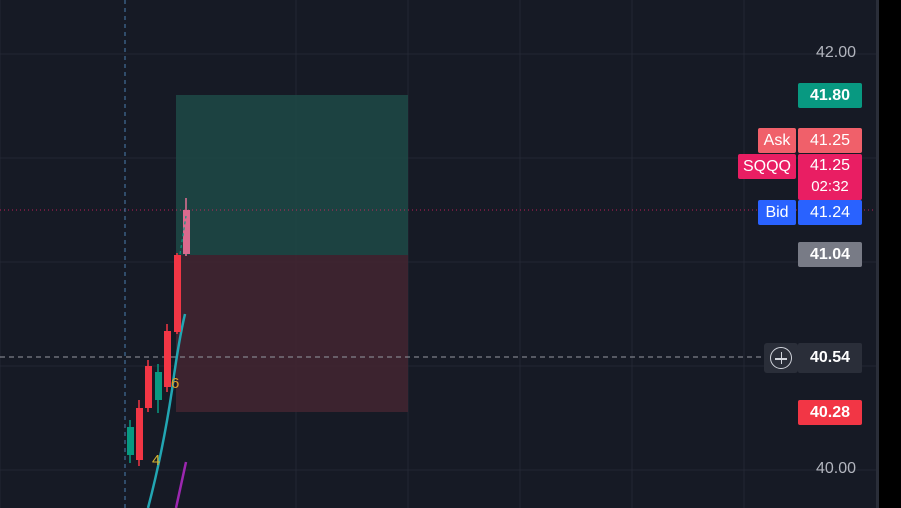 Image resolution: width=901 pixels, height=508 pixels. What do you see at coordinates (835, 468) in the screenshot?
I see `axis-tick-40: 40.00` at bounding box center [835, 468].